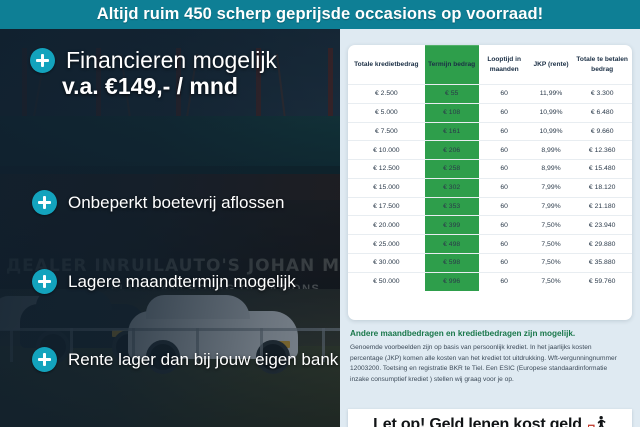 This screenshot has height=427, width=640. I want to click on table-row: € 20.000 € 399 60 7,50% € 23.940, so click(490, 225).